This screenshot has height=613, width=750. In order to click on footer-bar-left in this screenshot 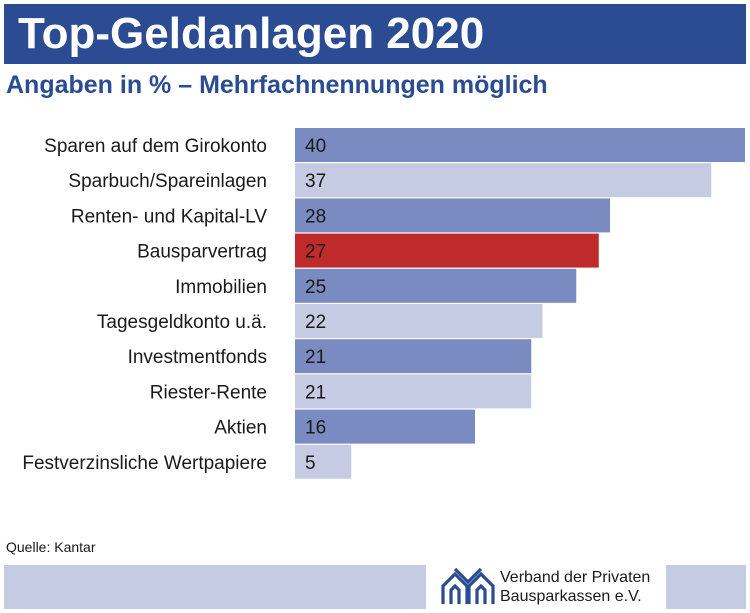, I will do `click(215, 587)`.